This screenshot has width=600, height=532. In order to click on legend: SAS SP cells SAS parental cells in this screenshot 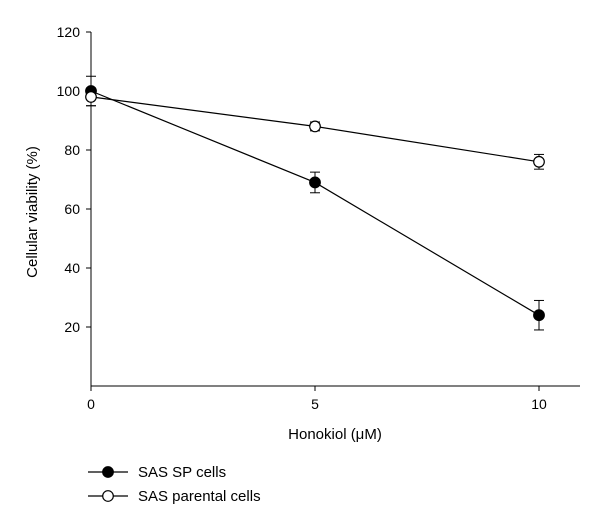, I will do `click(174, 484)`.